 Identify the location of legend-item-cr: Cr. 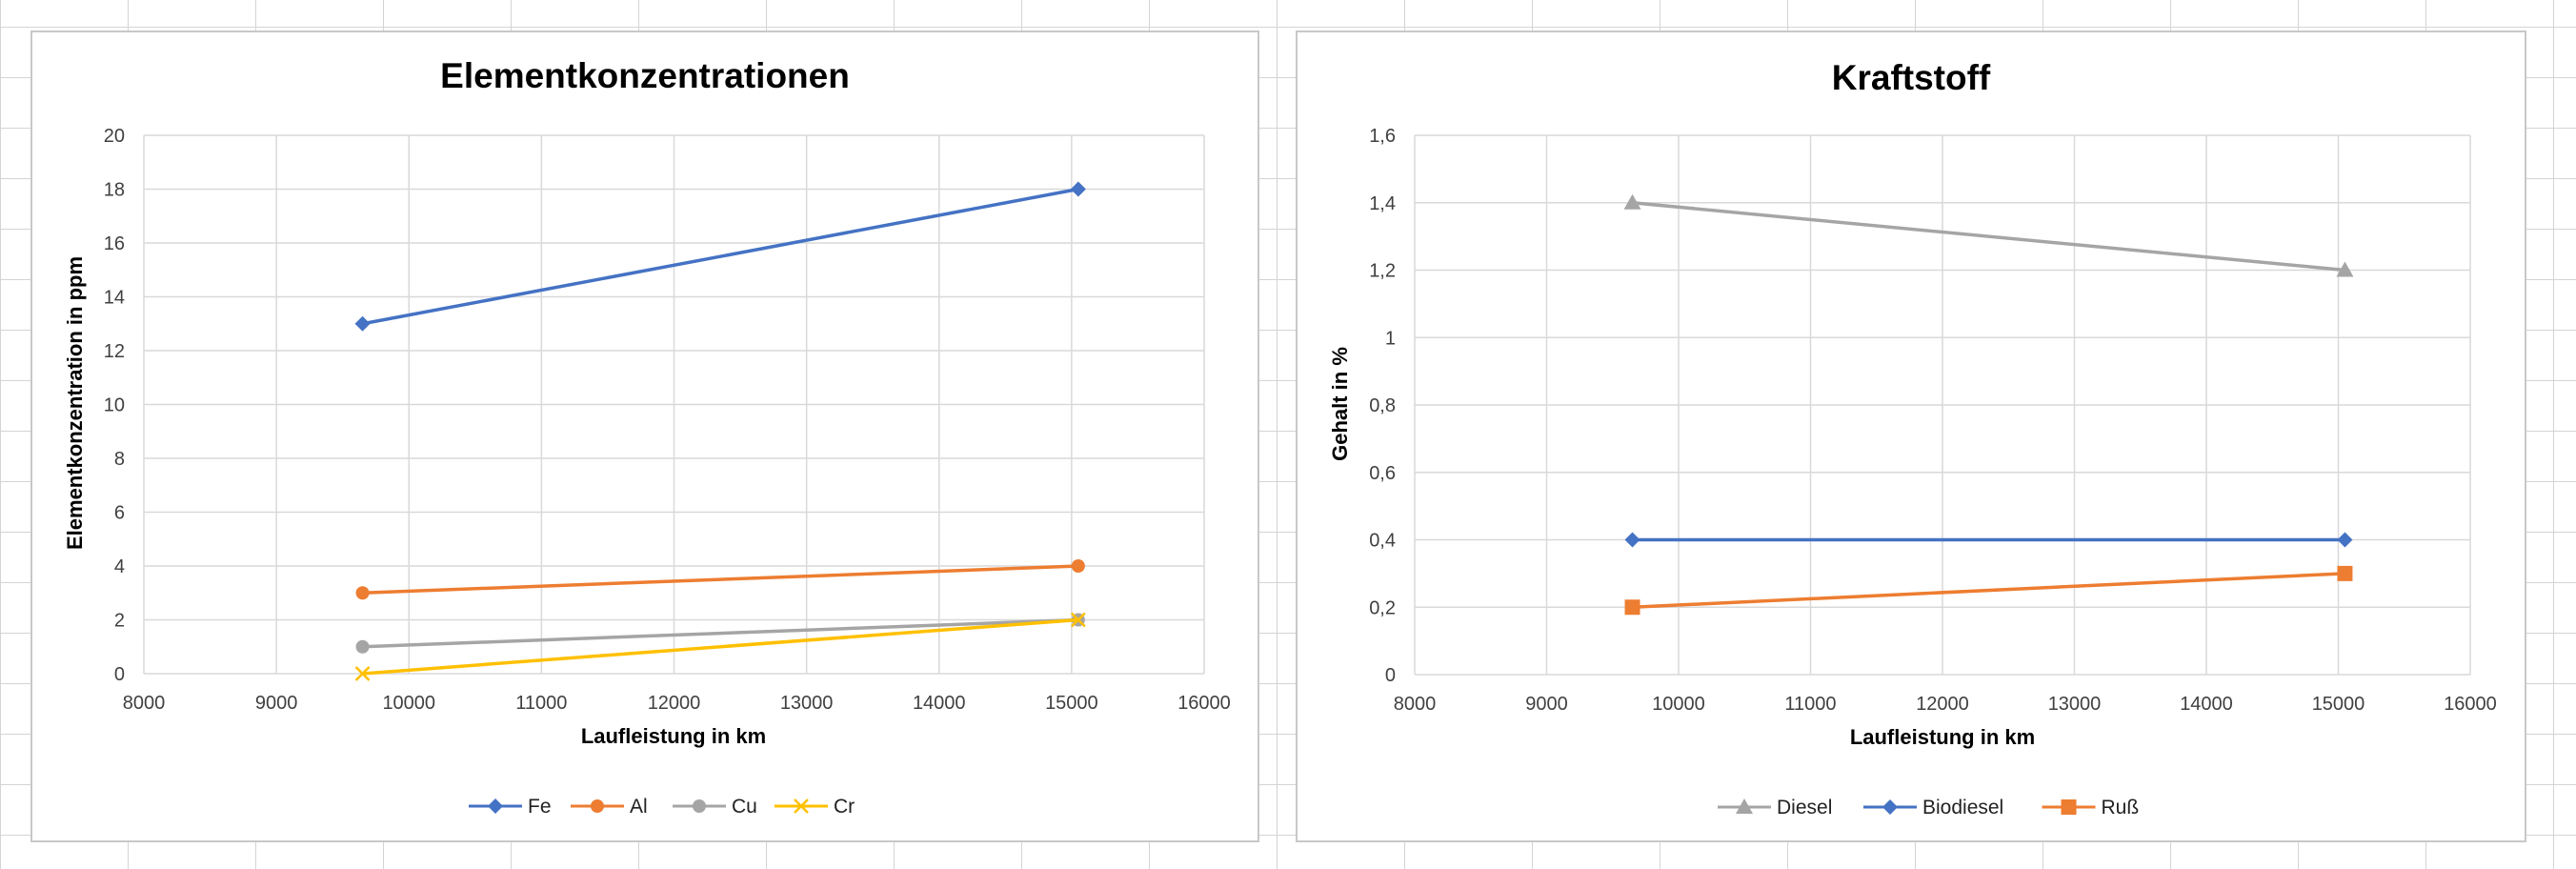
(815, 807).